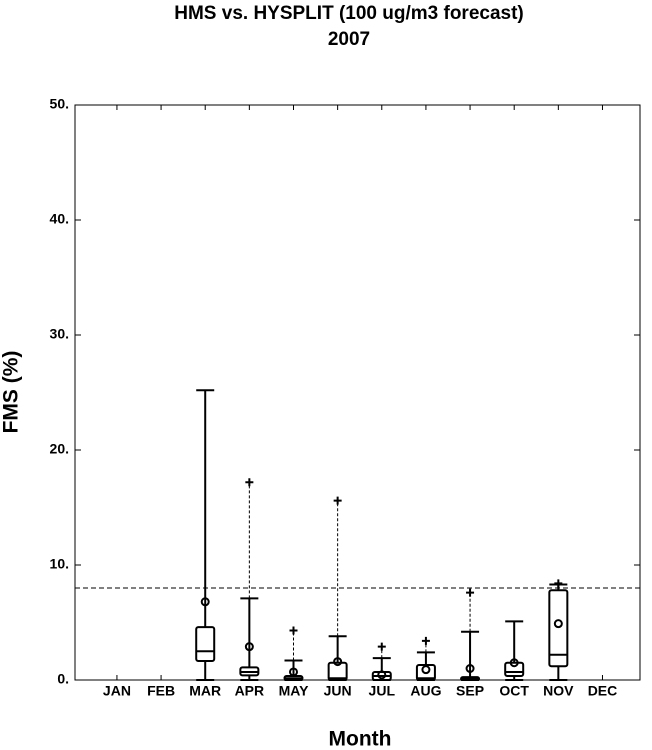 This screenshot has height=750, width=652. I want to click on y-tick-label: 40., so click(59, 219).